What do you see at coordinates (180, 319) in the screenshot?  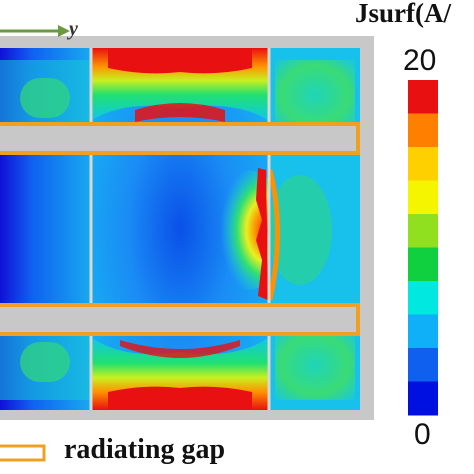 I see `radiating-gap-bottom` at bounding box center [180, 319].